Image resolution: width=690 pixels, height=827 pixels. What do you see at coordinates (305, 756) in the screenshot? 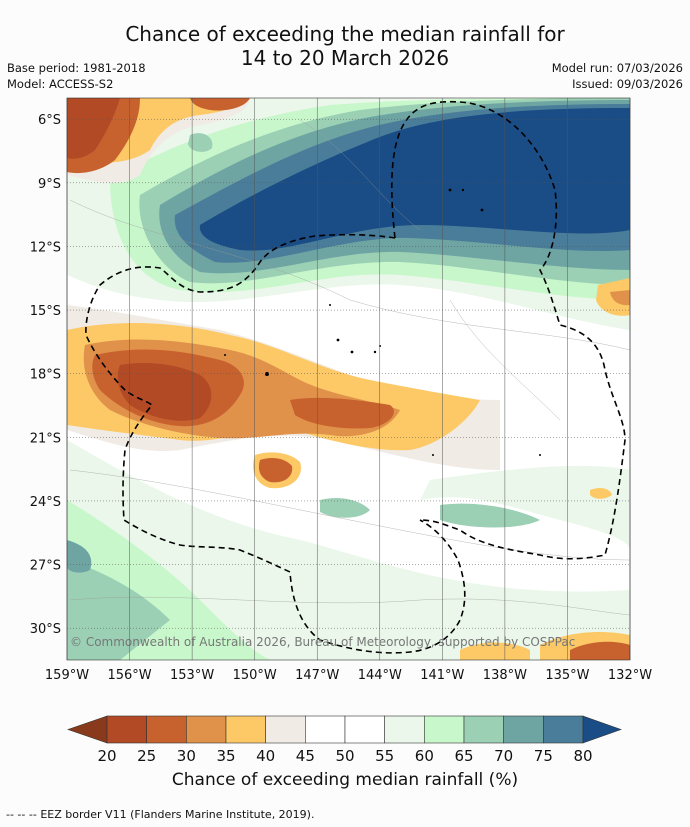
I see `colorbar-tick: 45` at bounding box center [305, 756].